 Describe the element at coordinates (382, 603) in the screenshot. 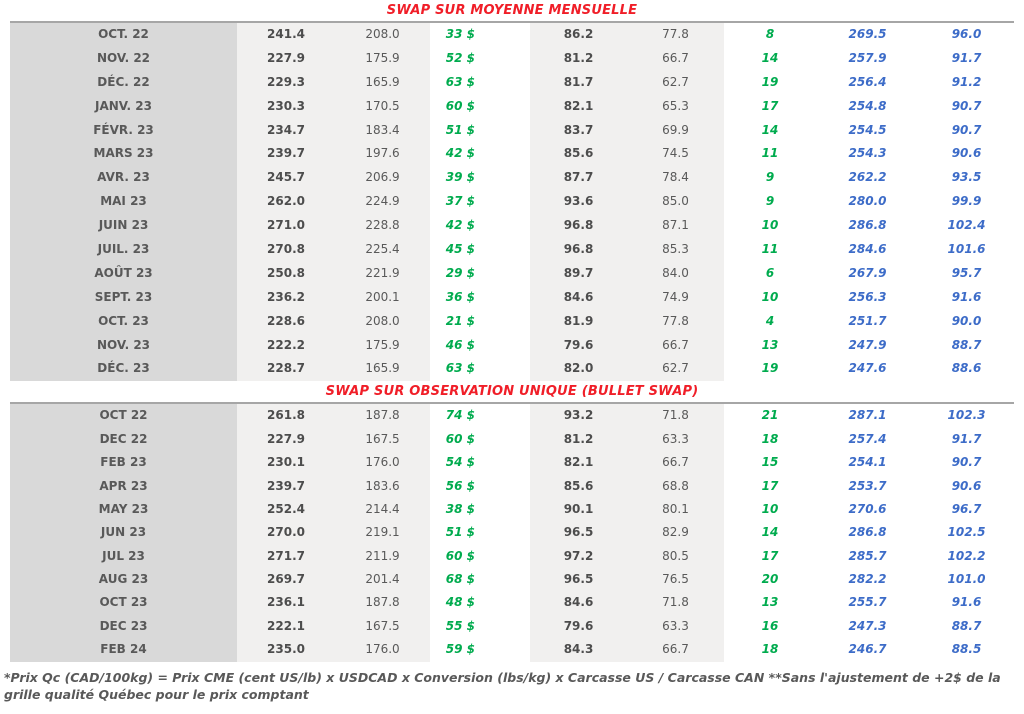

I see `price-spot-cell: 187.8` at that location.